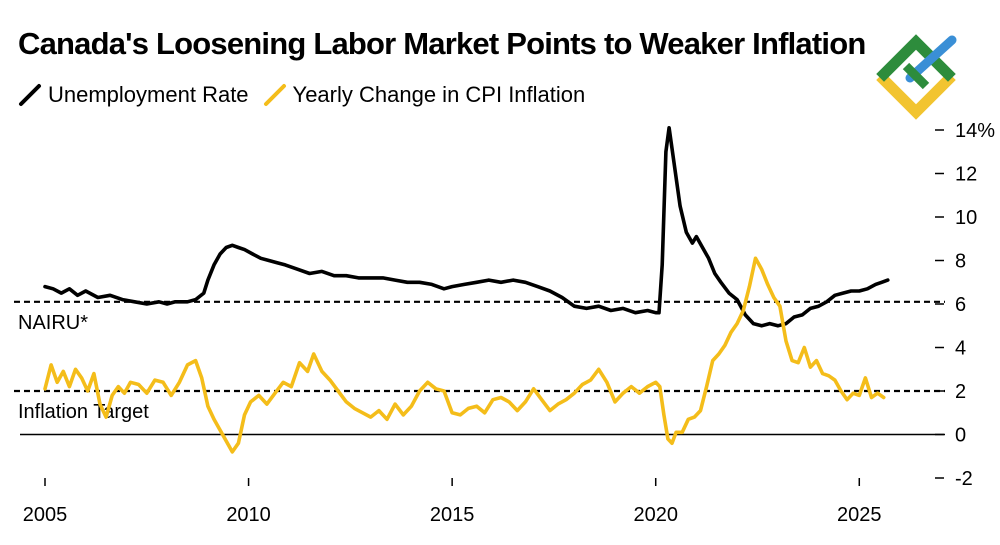 The width and height of the screenshot is (1000, 545). Describe the element at coordinates (859, 515) in the screenshot. I see `x-tick-label: 2025` at that location.